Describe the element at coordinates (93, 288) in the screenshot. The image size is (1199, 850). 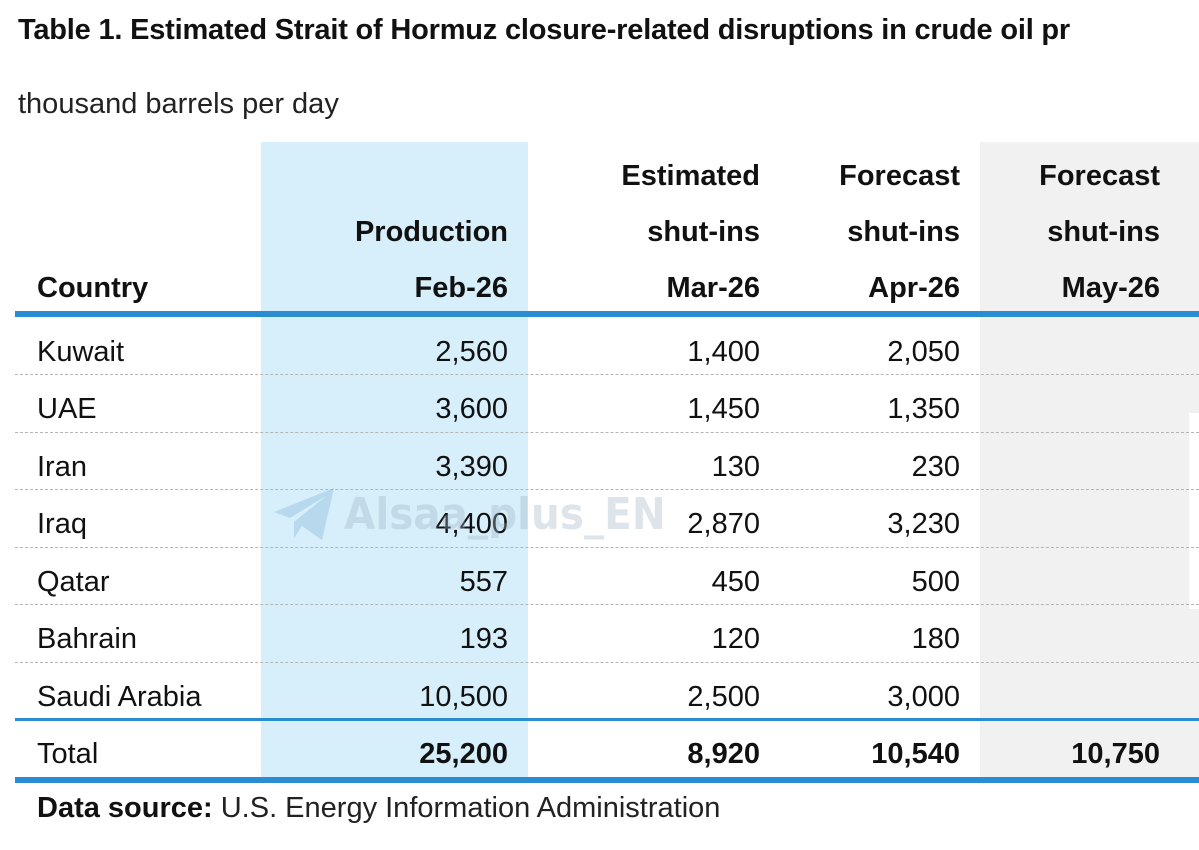
I see `header-country: Country` at that location.